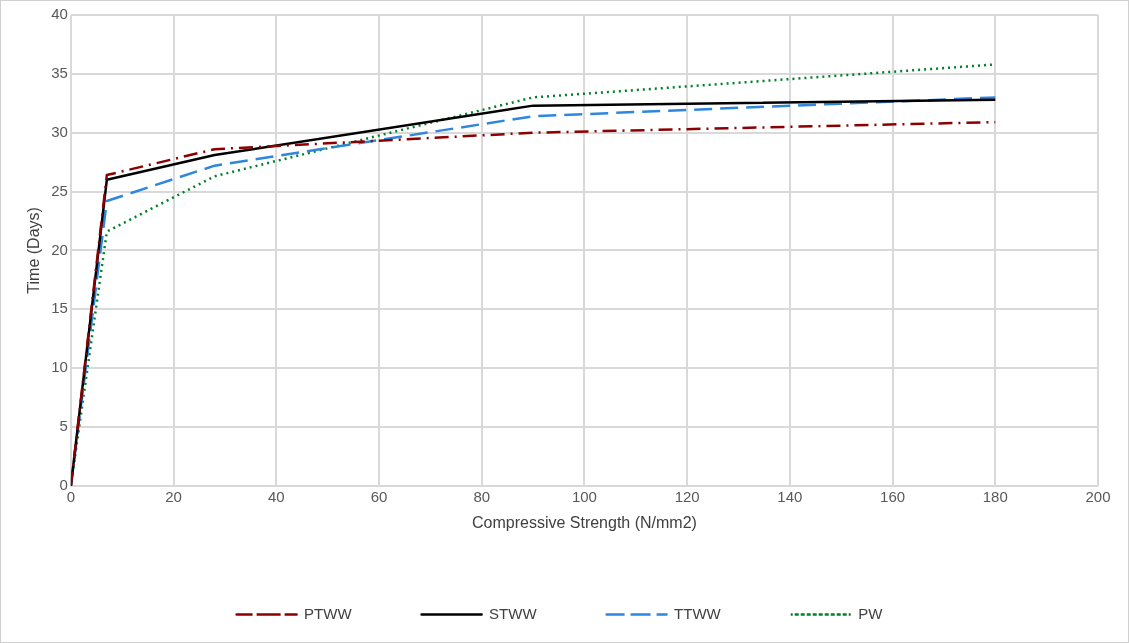 This screenshot has width=1129, height=643. What do you see at coordinates (59, 131) in the screenshot?
I see `y-tick-label: 30` at bounding box center [59, 131].